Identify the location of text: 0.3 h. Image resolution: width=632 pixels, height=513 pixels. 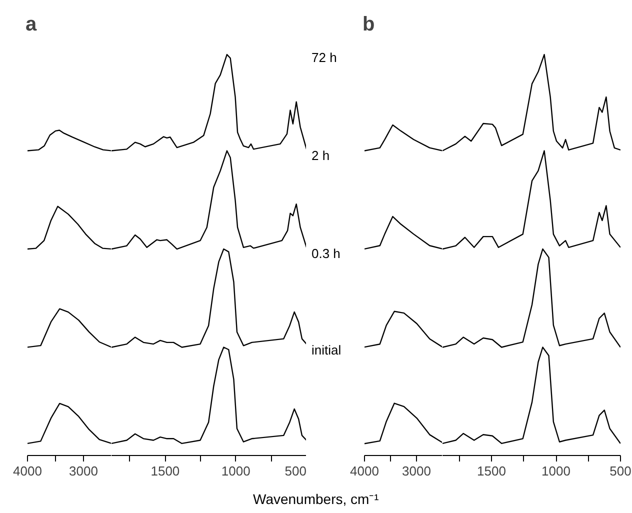
(326, 254).